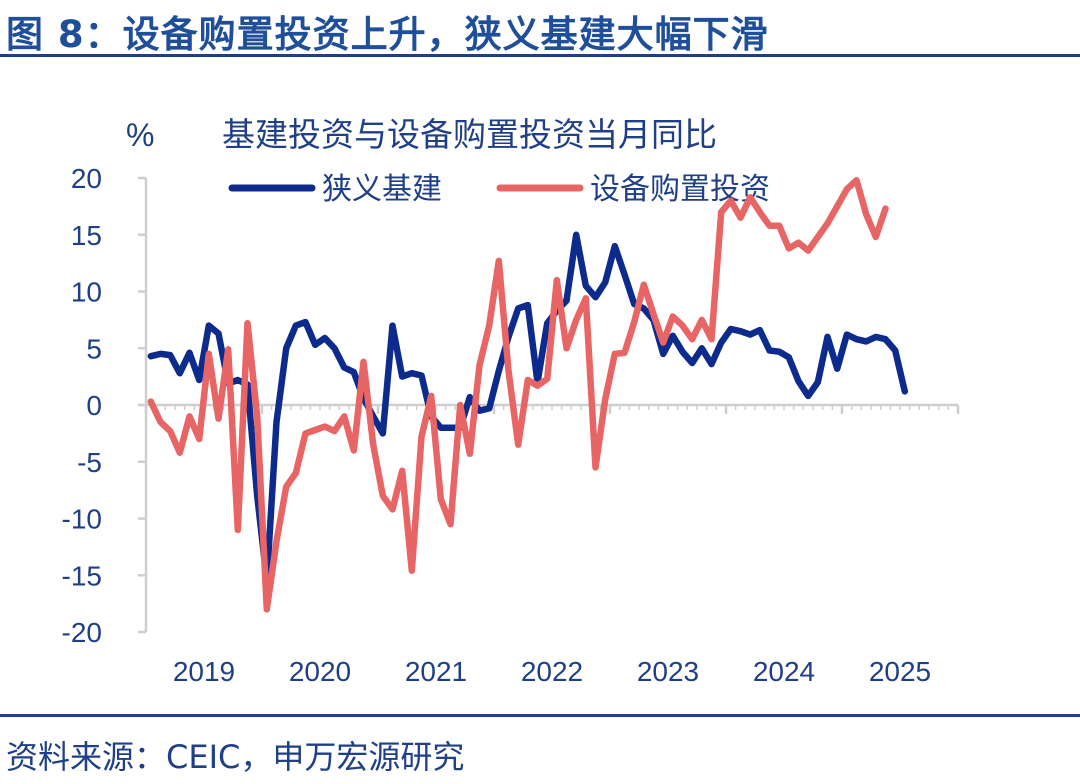 The image size is (1080, 784). I want to click on legend-label-equipment: 设备购置投资, so click(680, 189).